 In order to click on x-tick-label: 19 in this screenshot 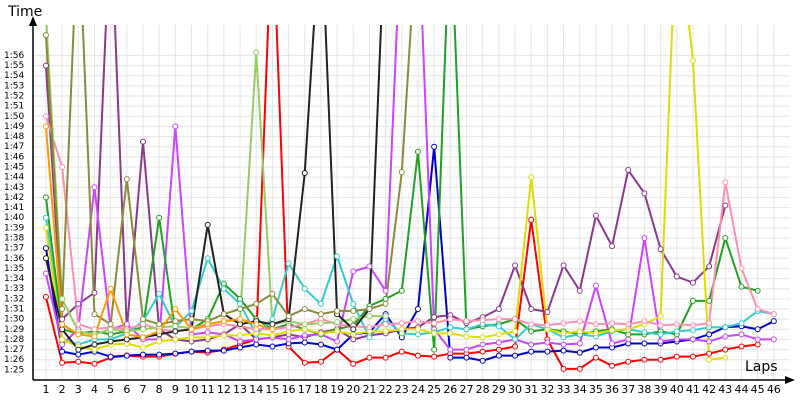, I will do `click(337, 389)`.